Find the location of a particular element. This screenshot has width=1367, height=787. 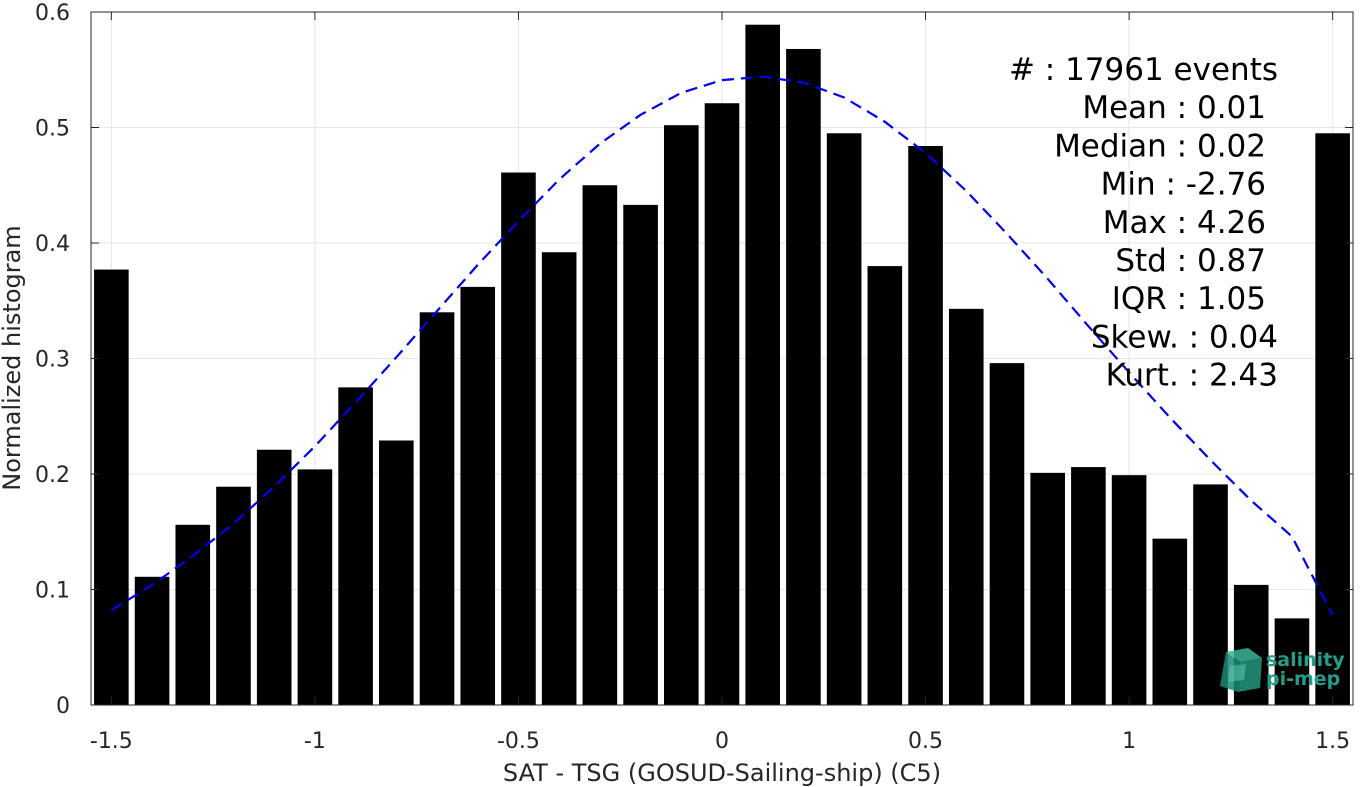

stat-line: Median : 0.02 is located at coordinates (1160, 146).